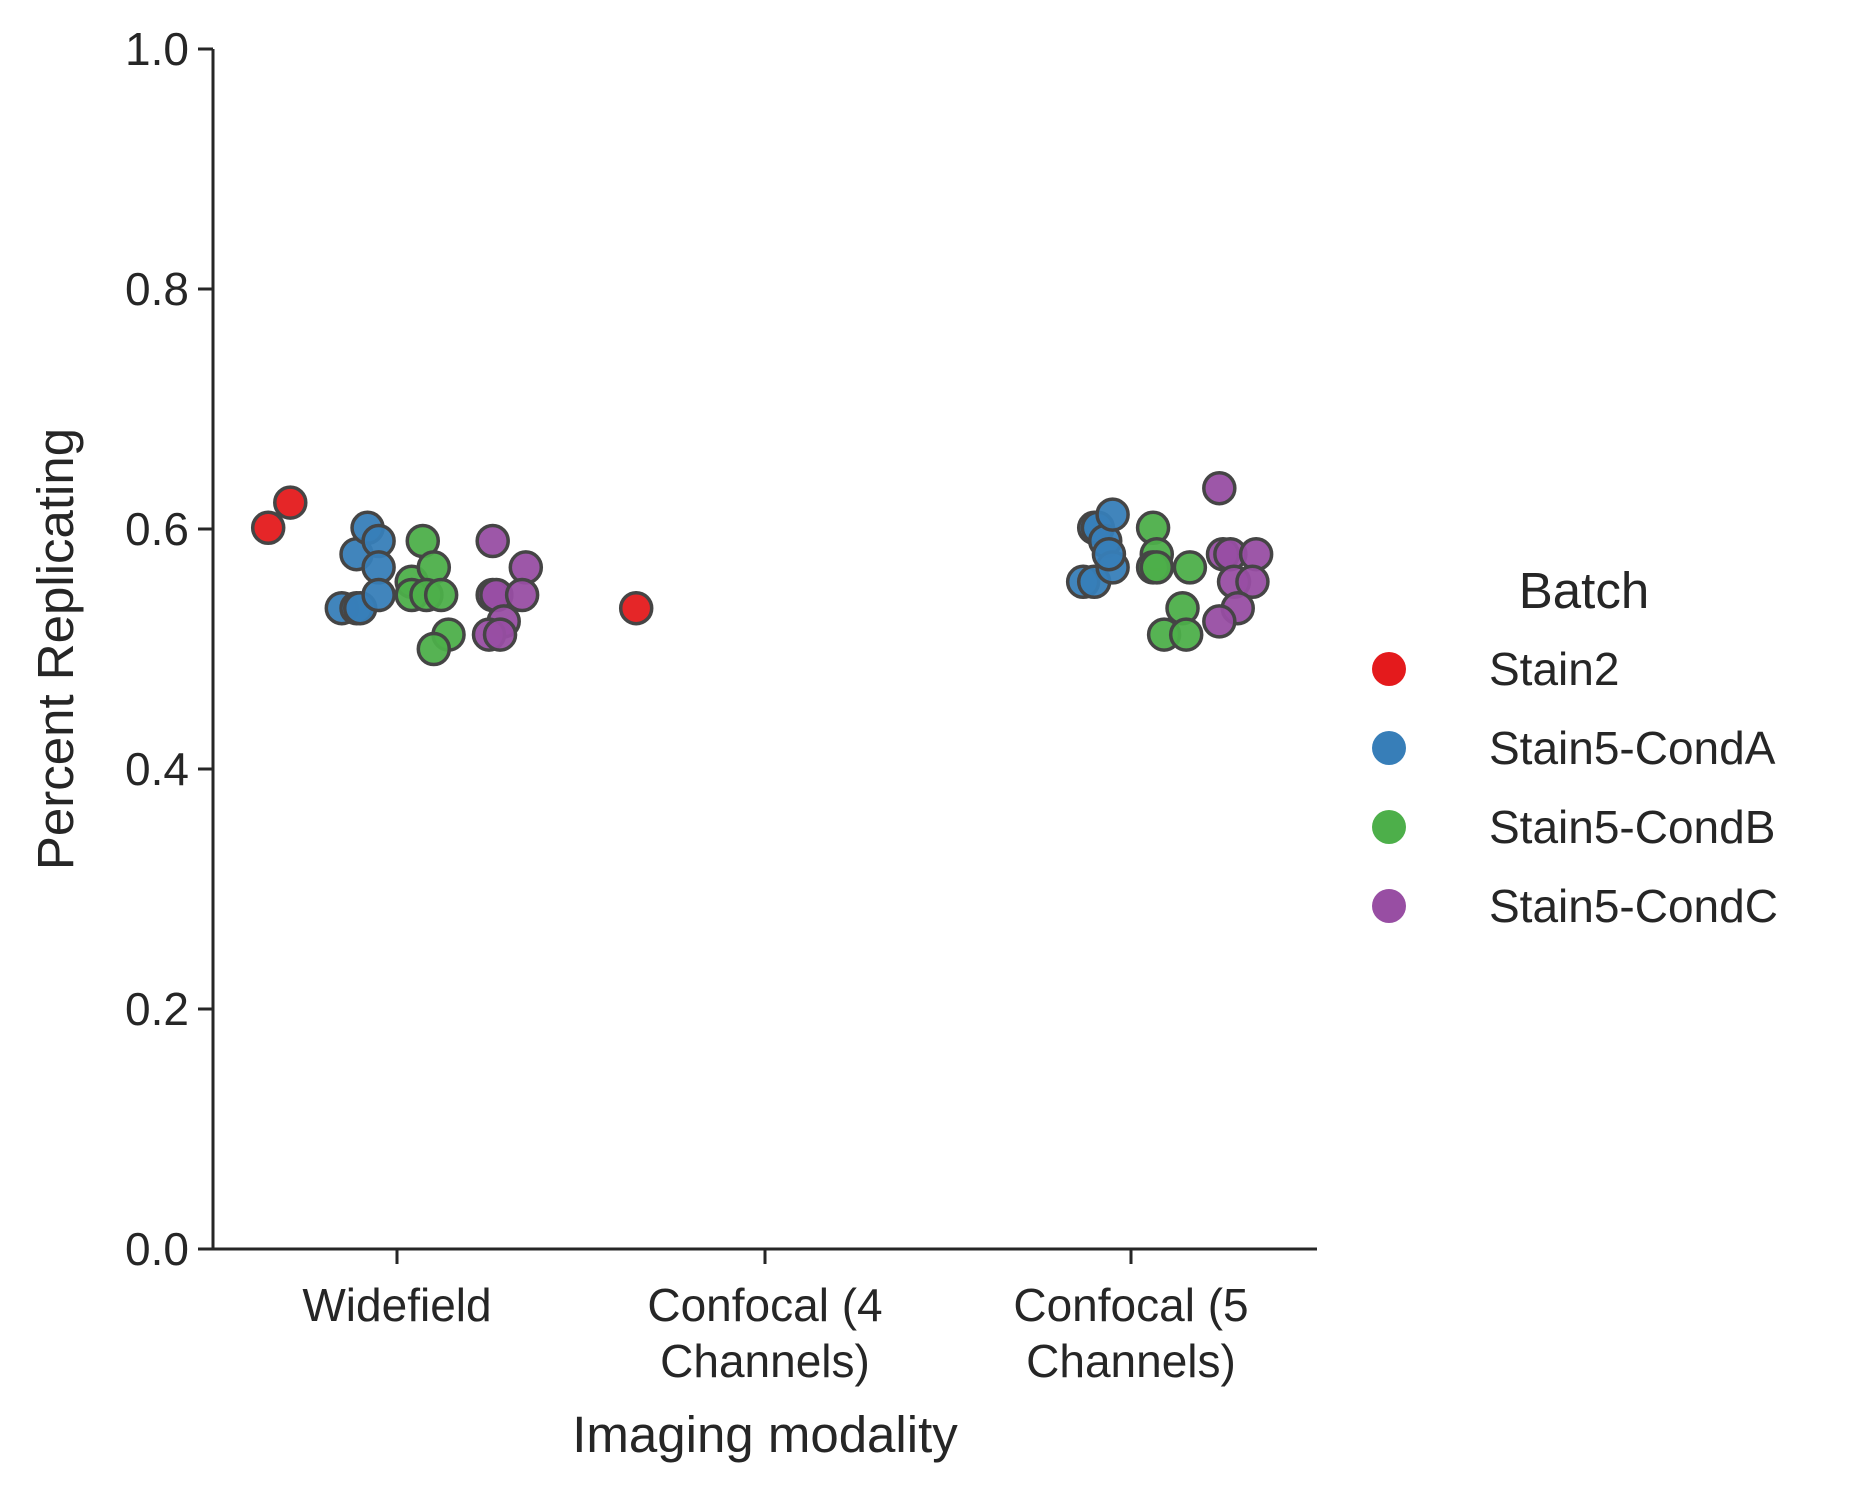 This screenshot has width=1876, height=1489. What do you see at coordinates (157, 49) in the screenshot?
I see `y-tick-label: 1.0` at bounding box center [157, 49].